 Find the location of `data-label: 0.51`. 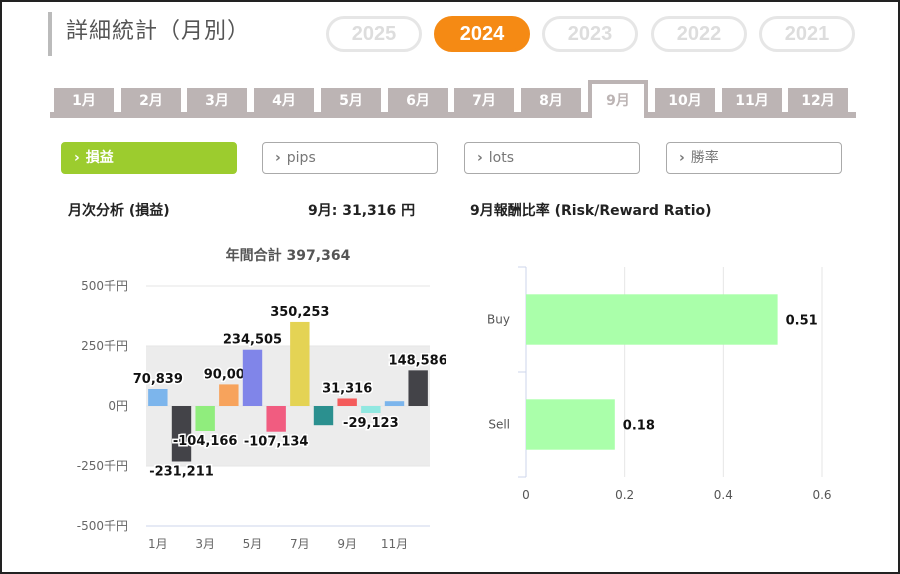

data-label: 0.51 is located at coordinates (802, 321).